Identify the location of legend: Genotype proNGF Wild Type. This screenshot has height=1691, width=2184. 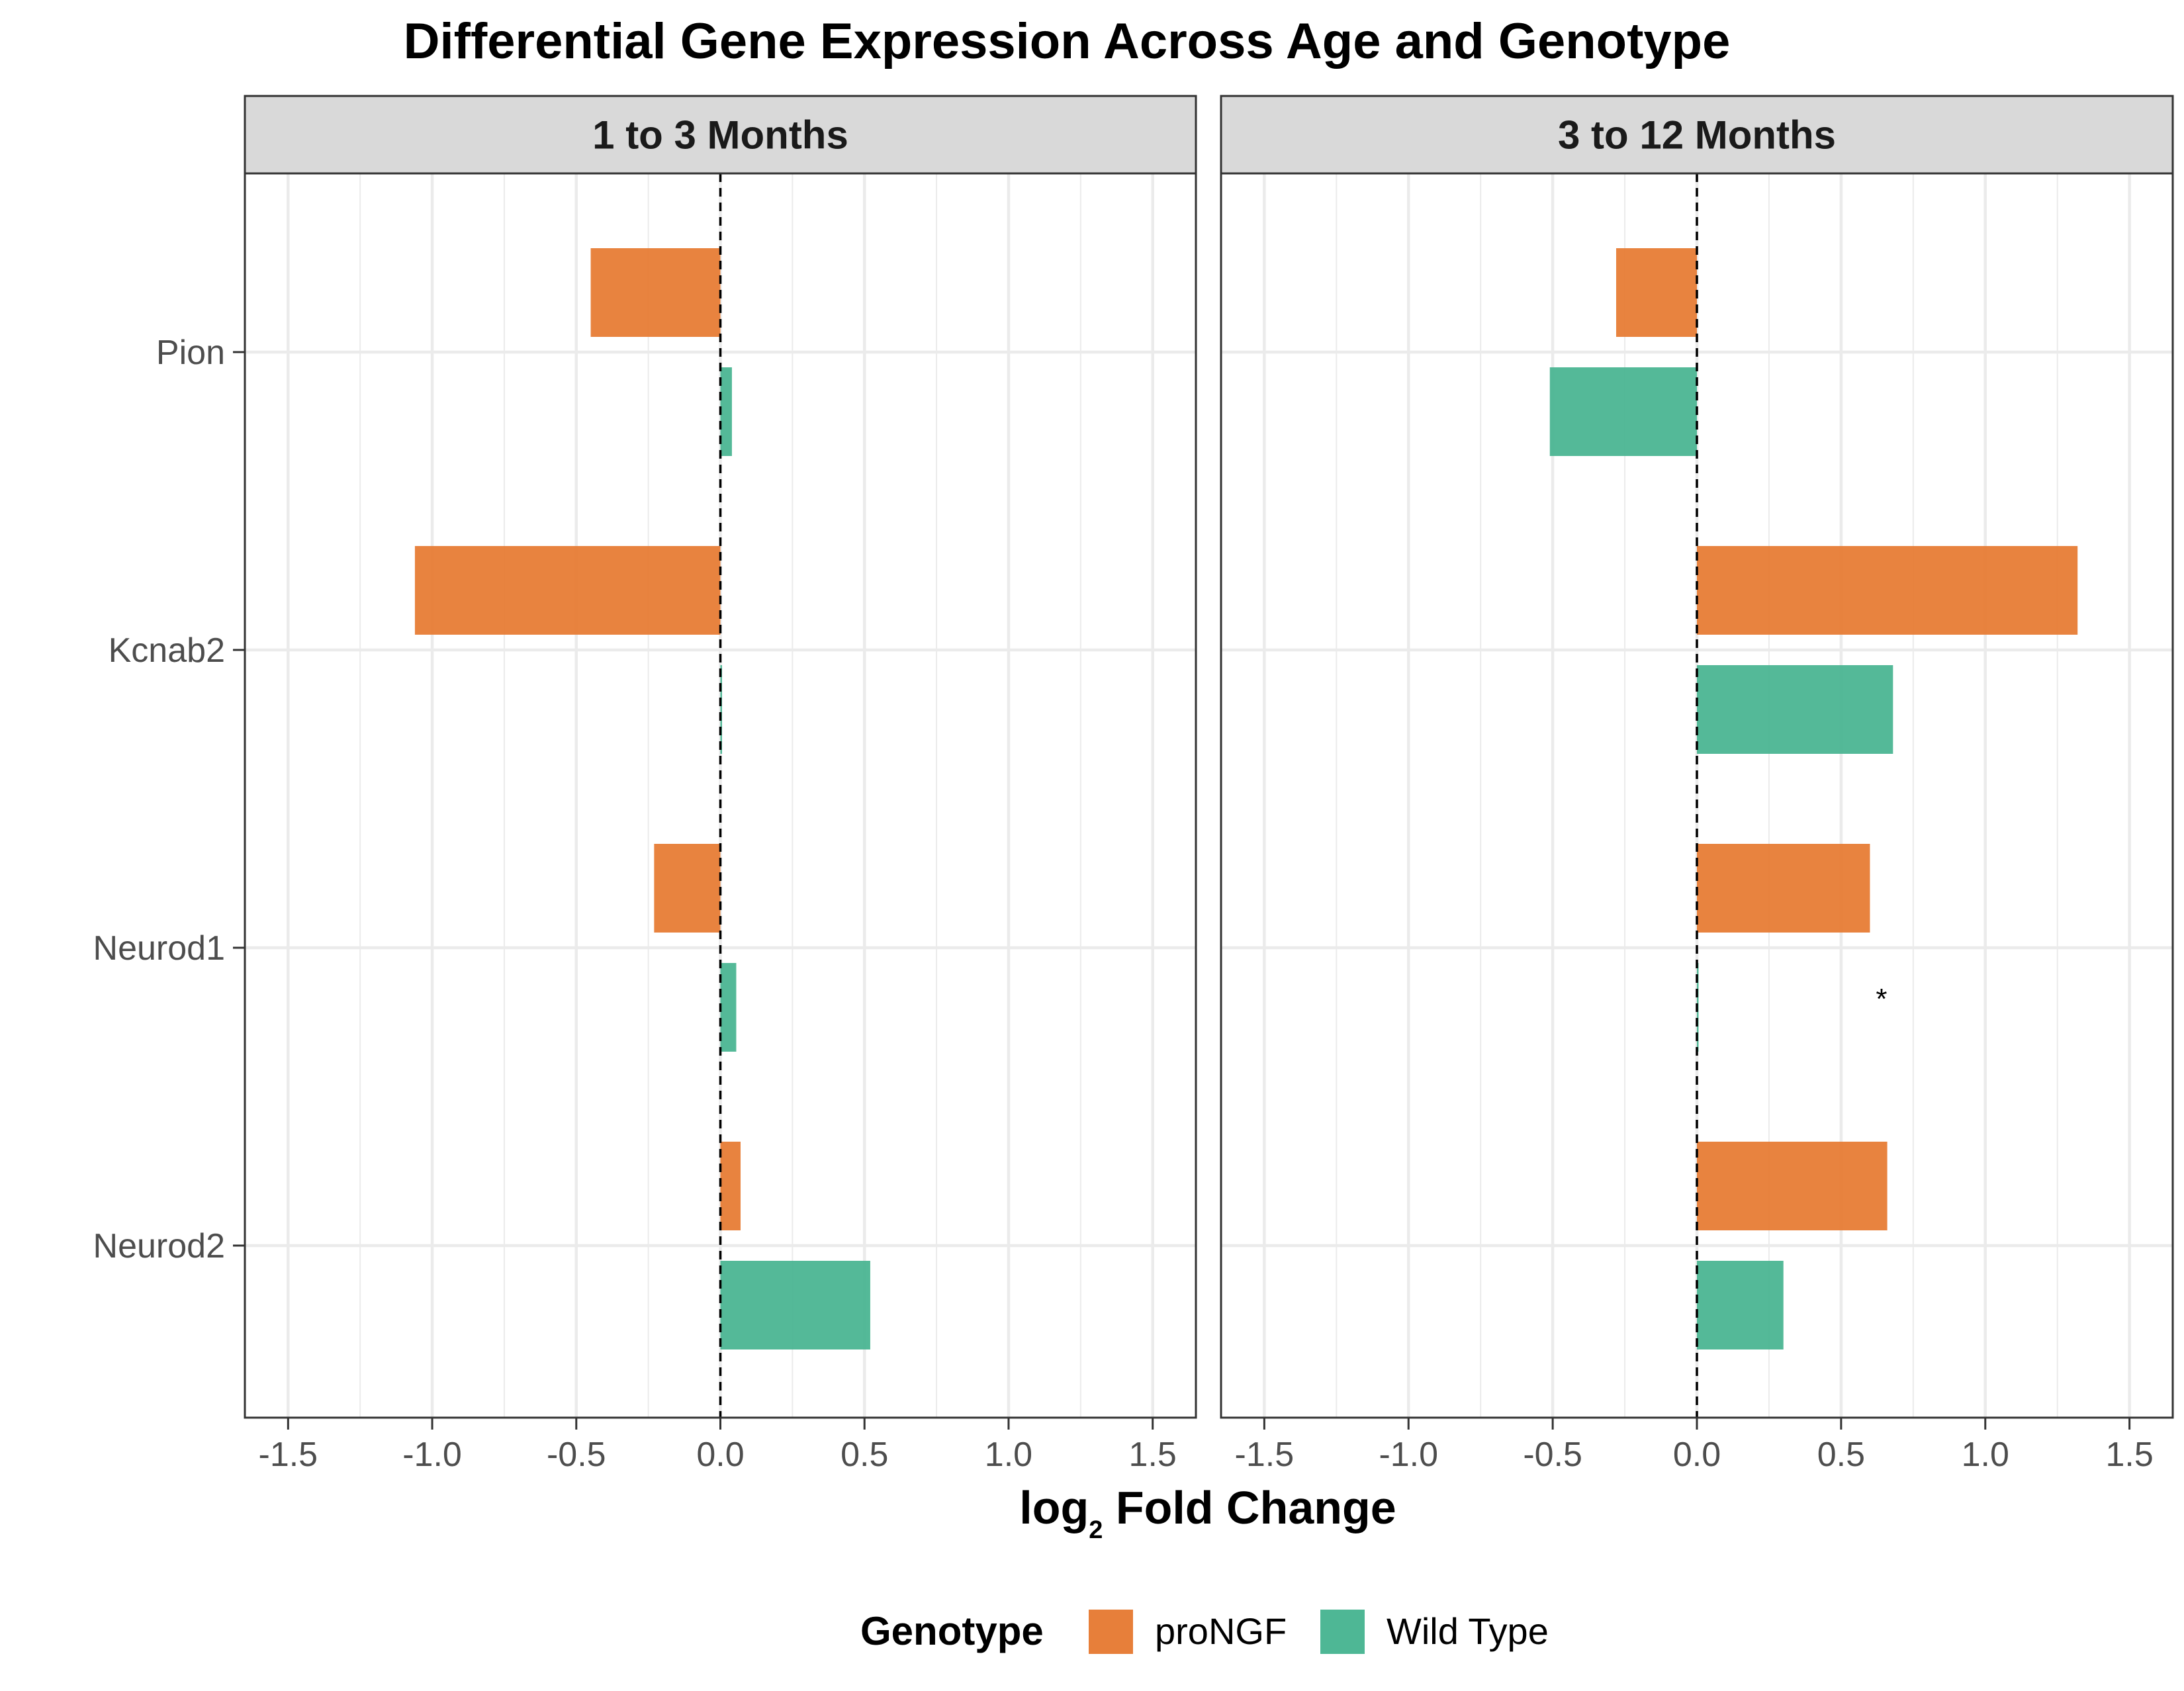
(1204, 1631).